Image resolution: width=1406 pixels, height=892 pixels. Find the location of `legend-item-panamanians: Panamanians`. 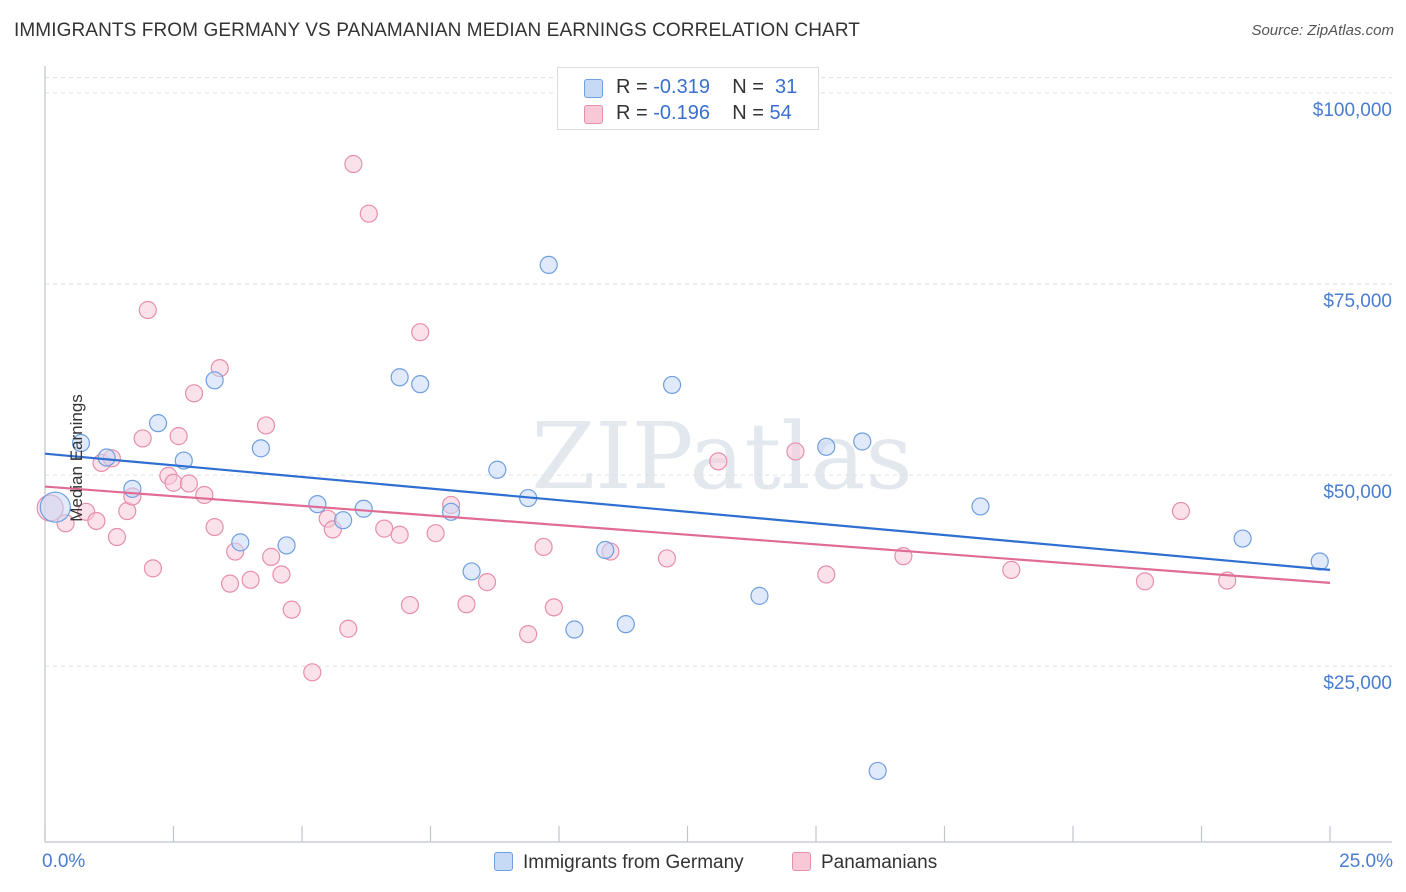

legend-item-panamanians: Panamanians is located at coordinates (864, 863).